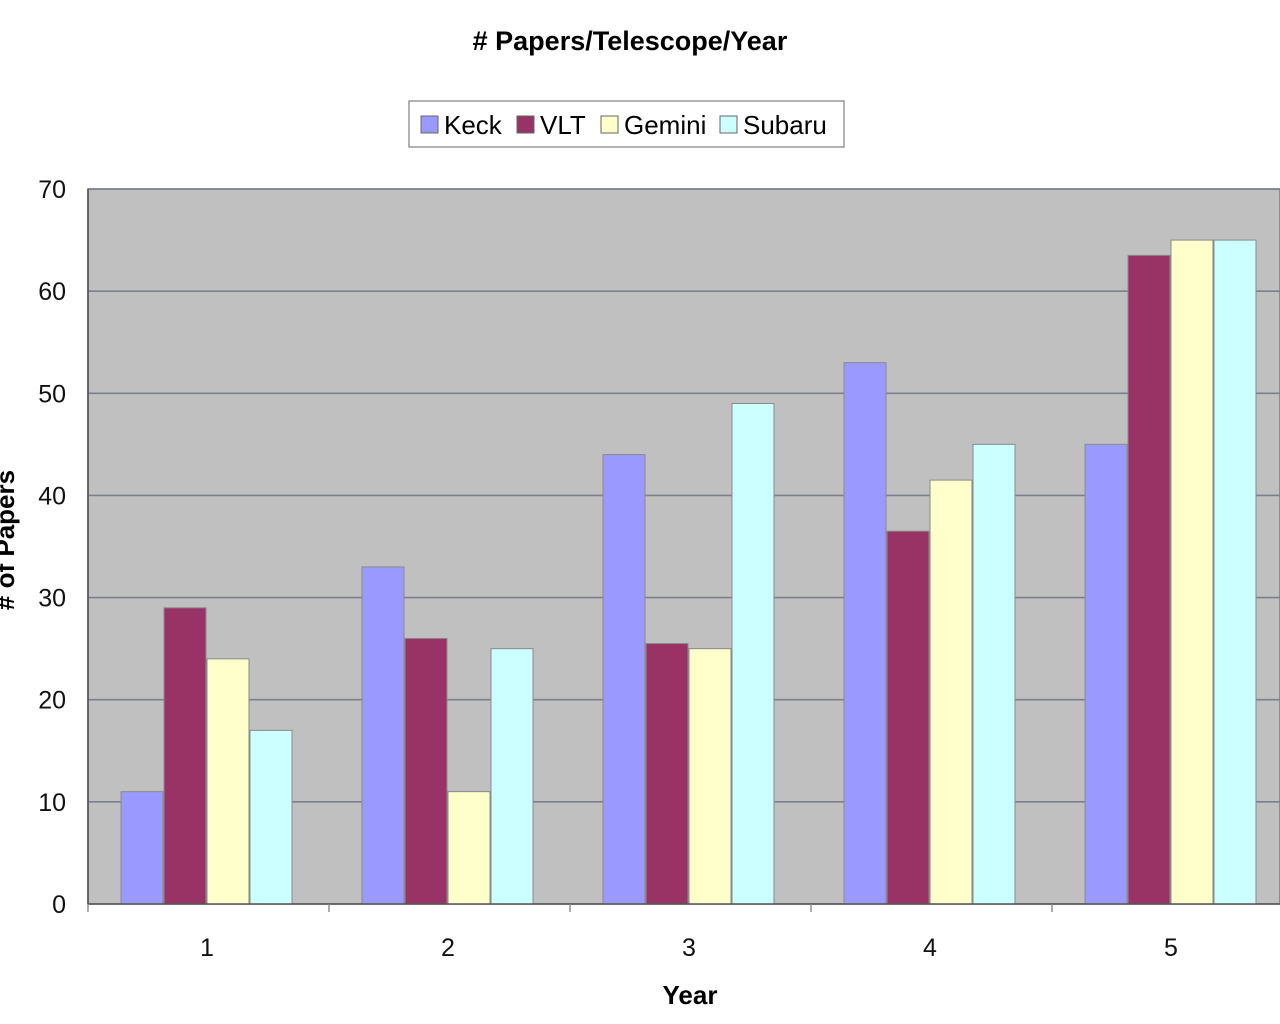 This screenshot has width=1280, height=1024. Describe the element at coordinates (665, 125) in the screenshot. I see `legend-label-gemini: Gemini` at that location.